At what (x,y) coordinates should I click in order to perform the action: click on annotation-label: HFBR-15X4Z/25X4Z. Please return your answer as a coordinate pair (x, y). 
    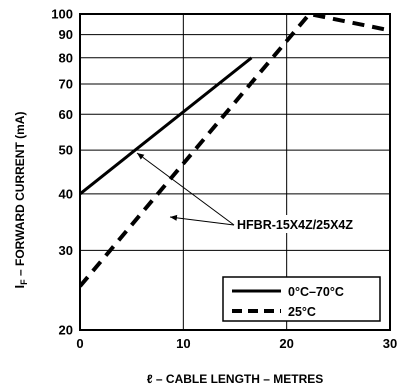
    Looking at the image, I should click on (295, 225).